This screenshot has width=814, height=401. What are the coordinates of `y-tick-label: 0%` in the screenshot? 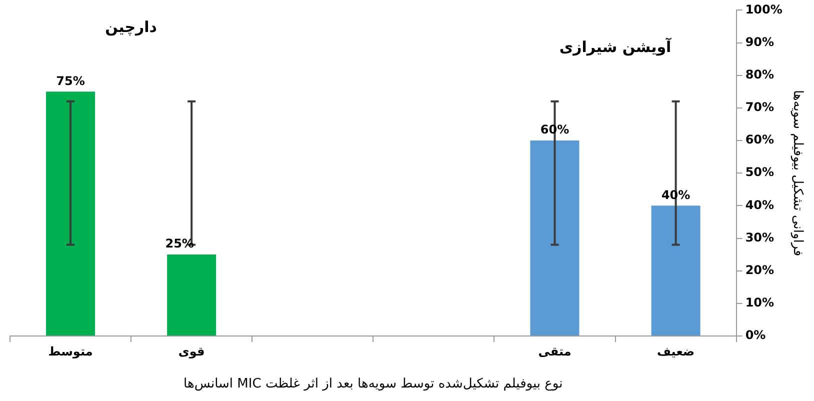 It's located at (755, 335).